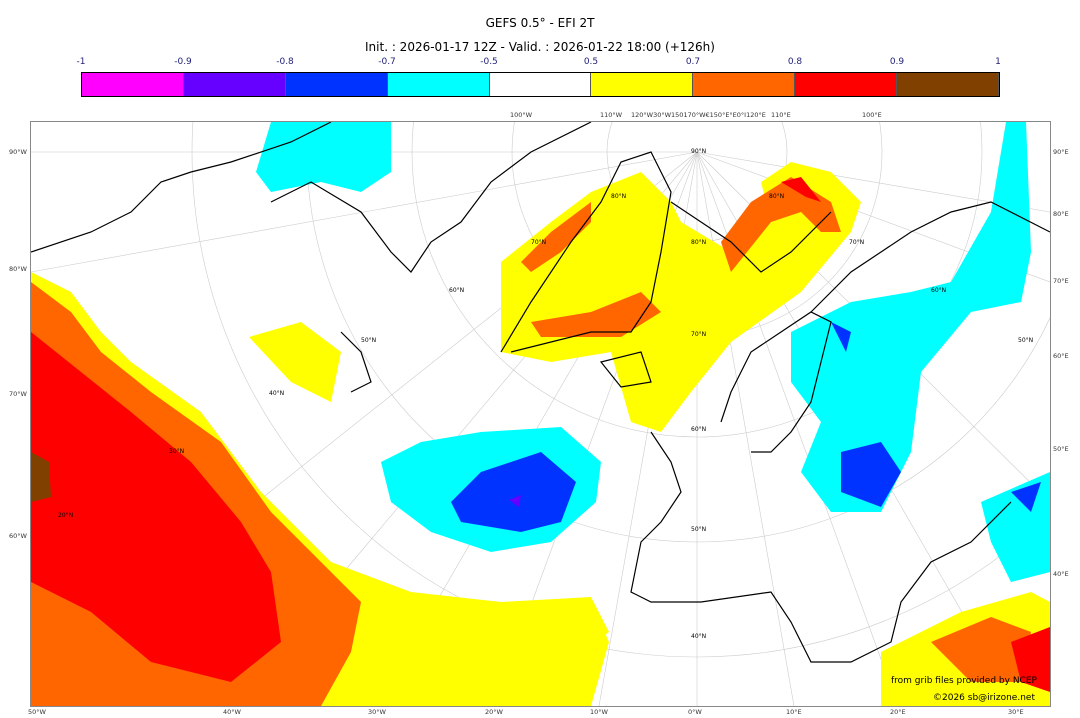 The height and width of the screenshot is (718, 1080). I want to click on lat-label: 90°N, so click(698, 151).